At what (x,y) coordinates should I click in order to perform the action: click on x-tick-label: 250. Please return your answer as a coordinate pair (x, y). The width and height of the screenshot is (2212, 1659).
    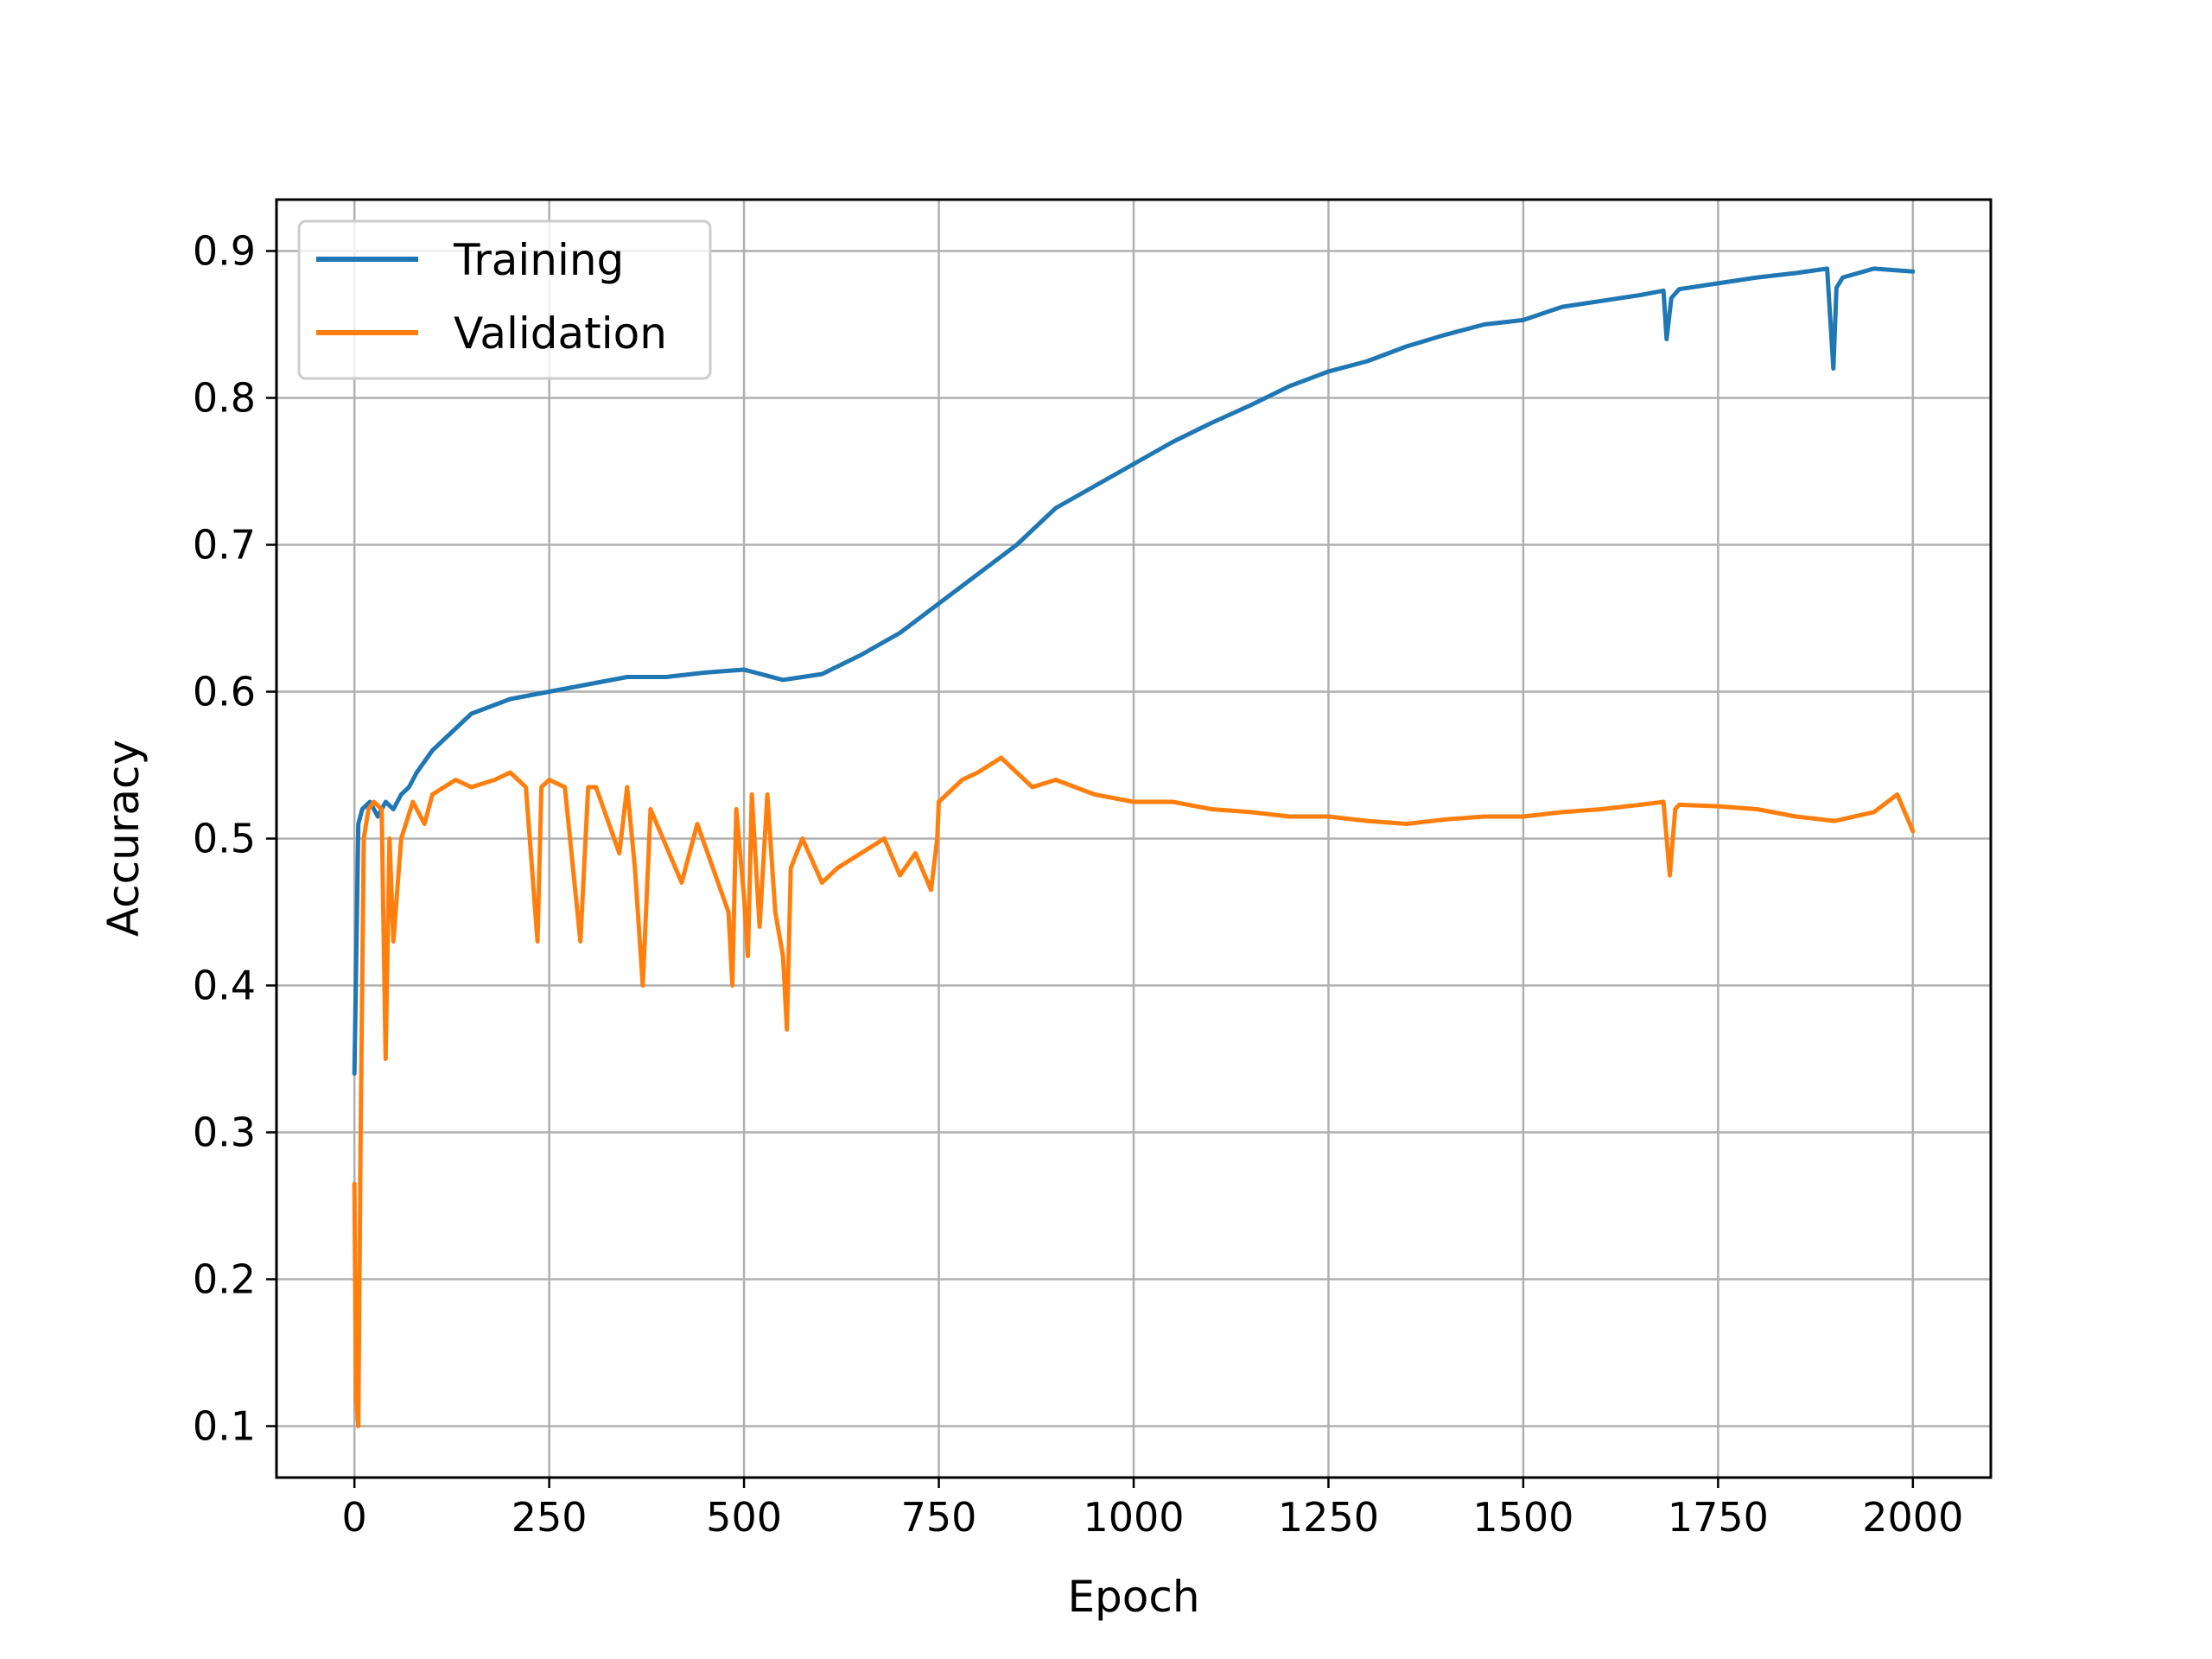
    Looking at the image, I should click on (550, 1517).